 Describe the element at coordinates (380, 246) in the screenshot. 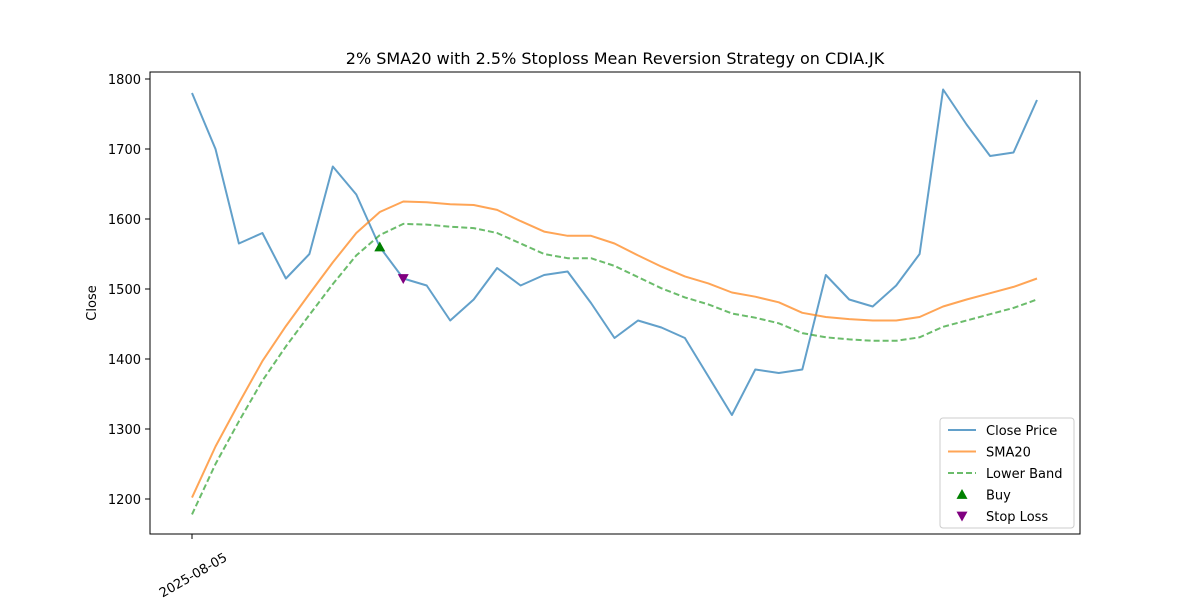

I see `marker-buy` at that location.